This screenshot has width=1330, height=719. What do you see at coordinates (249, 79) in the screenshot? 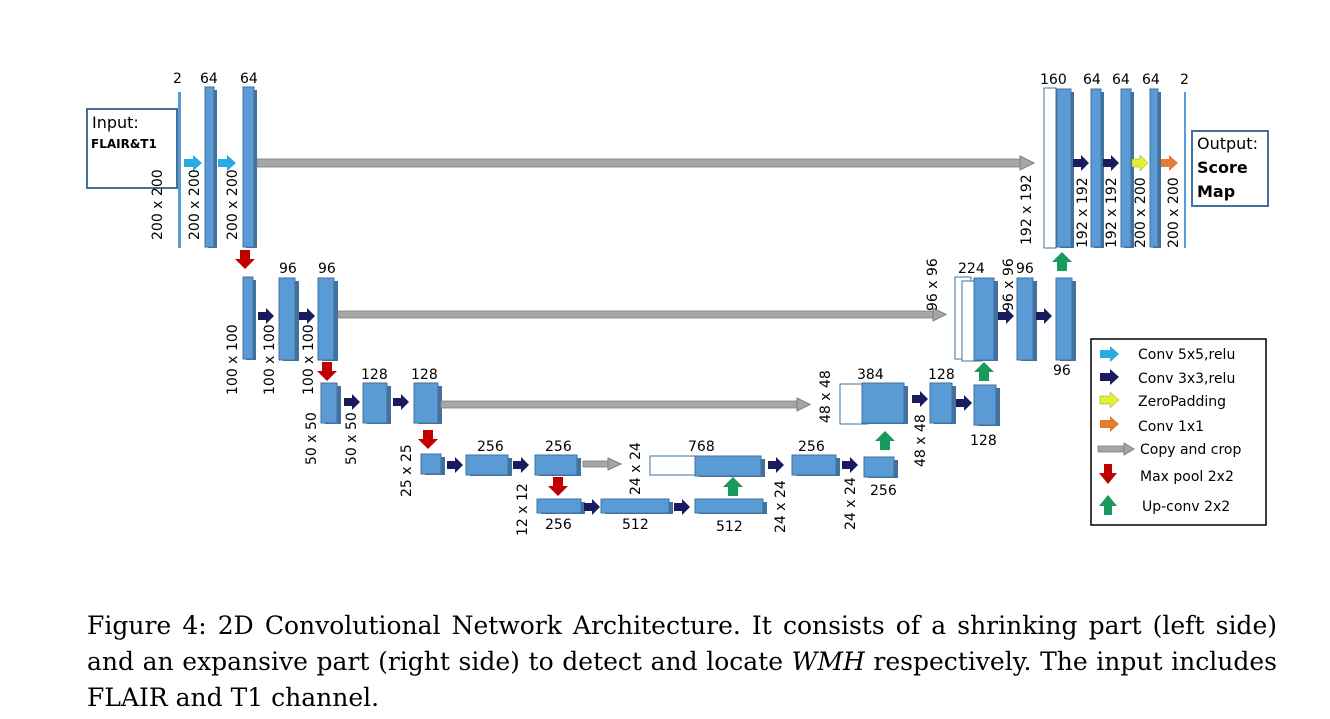
I see `label-l0-b: 64` at bounding box center [249, 79].